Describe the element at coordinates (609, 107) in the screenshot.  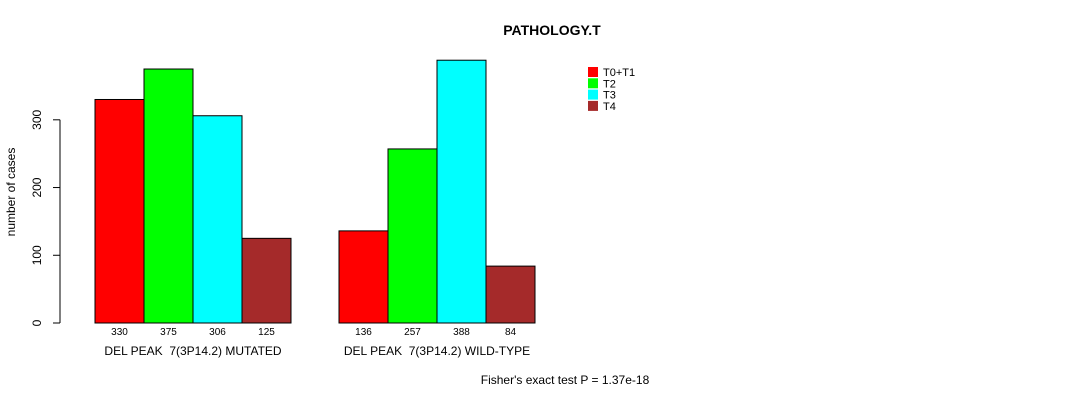
I see `legend-label: T4` at that location.